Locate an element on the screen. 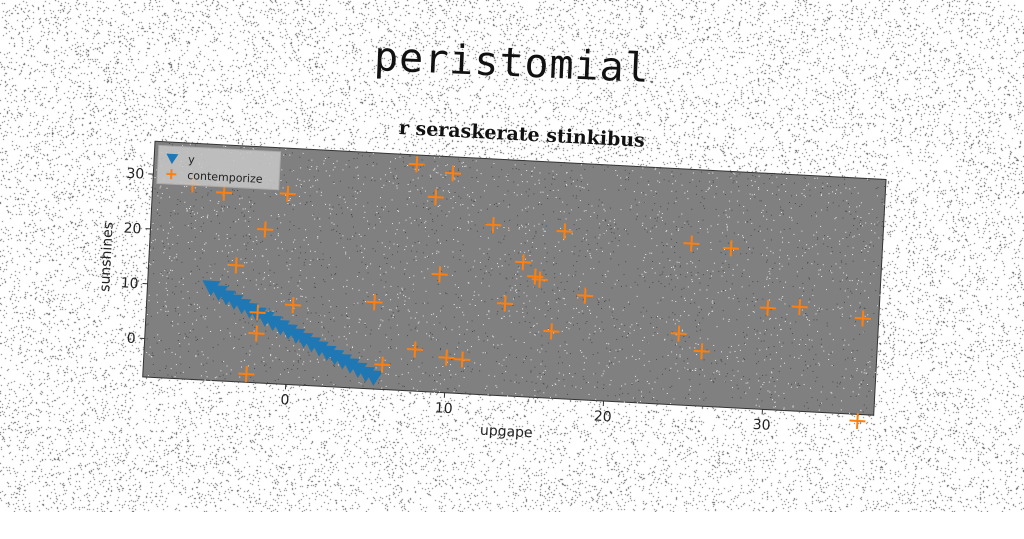 The height and width of the screenshot is (539, 1024). y-tick-label: 30 is located at coordinates (135, 174).